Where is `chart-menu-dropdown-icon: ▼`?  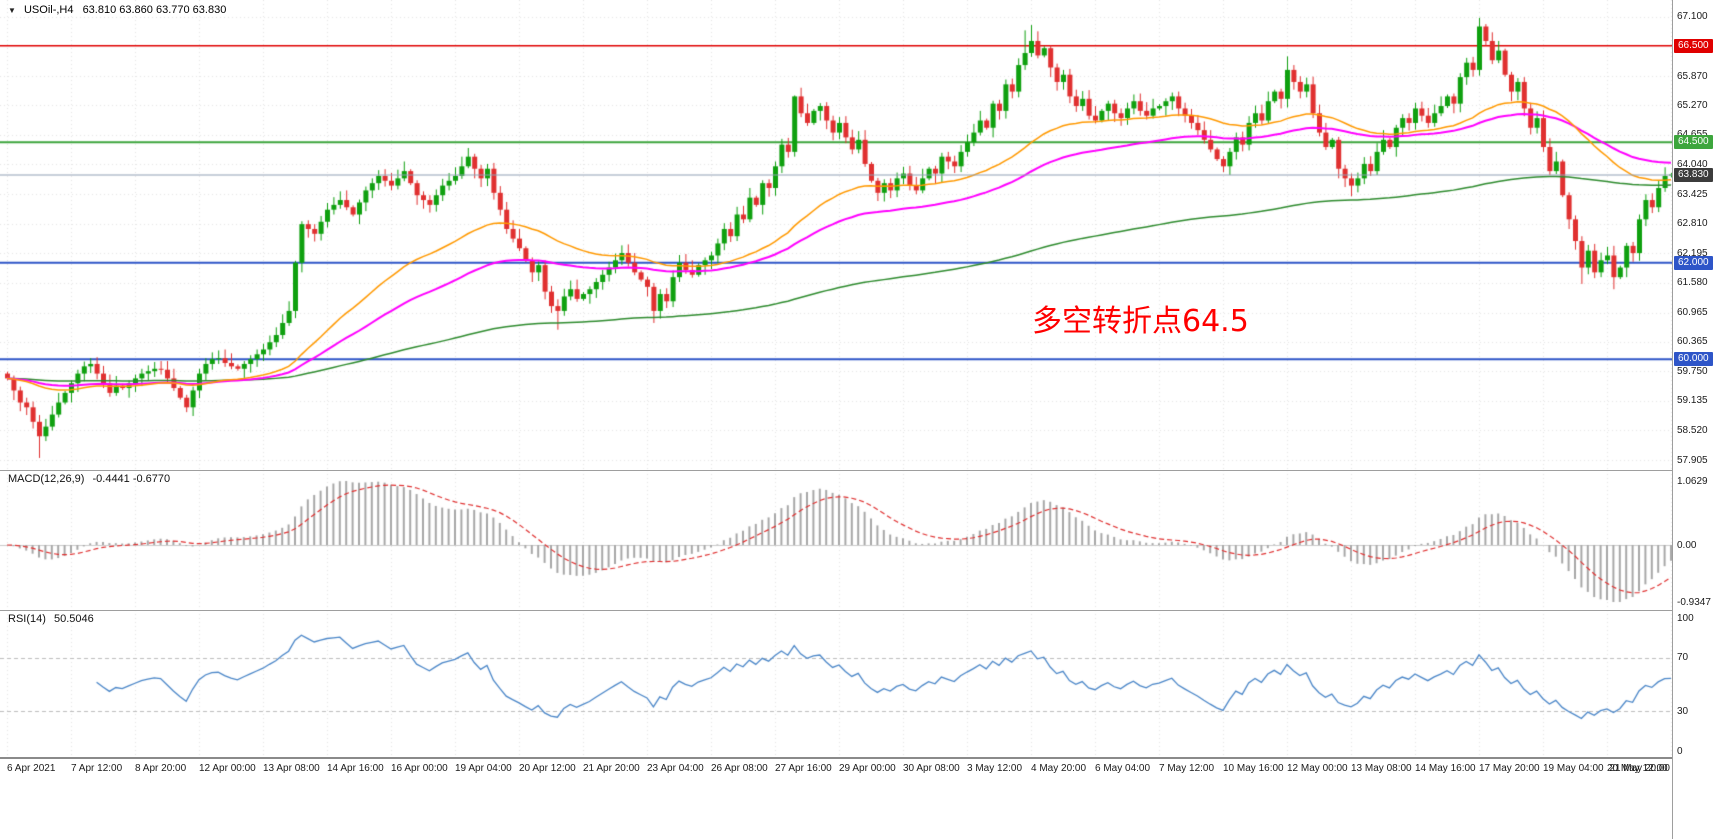
chart-menu-dropdown-icon: ▼ is located at coordinates (12, 10).